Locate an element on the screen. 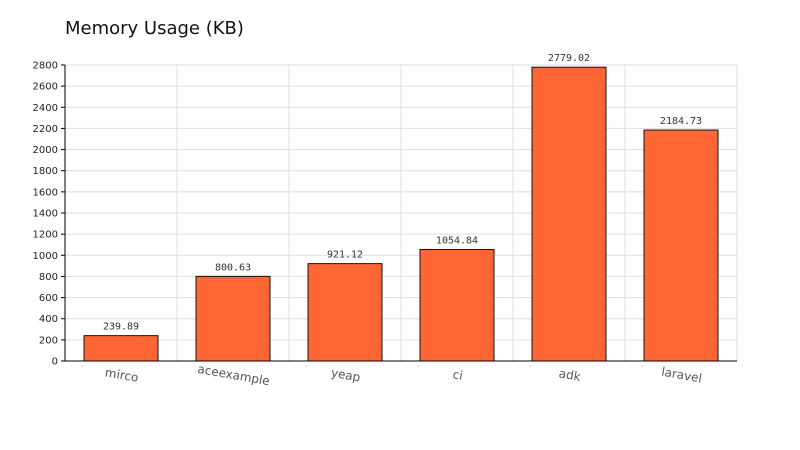  x-tick-label: mirco is located at coordinates (122, 375).